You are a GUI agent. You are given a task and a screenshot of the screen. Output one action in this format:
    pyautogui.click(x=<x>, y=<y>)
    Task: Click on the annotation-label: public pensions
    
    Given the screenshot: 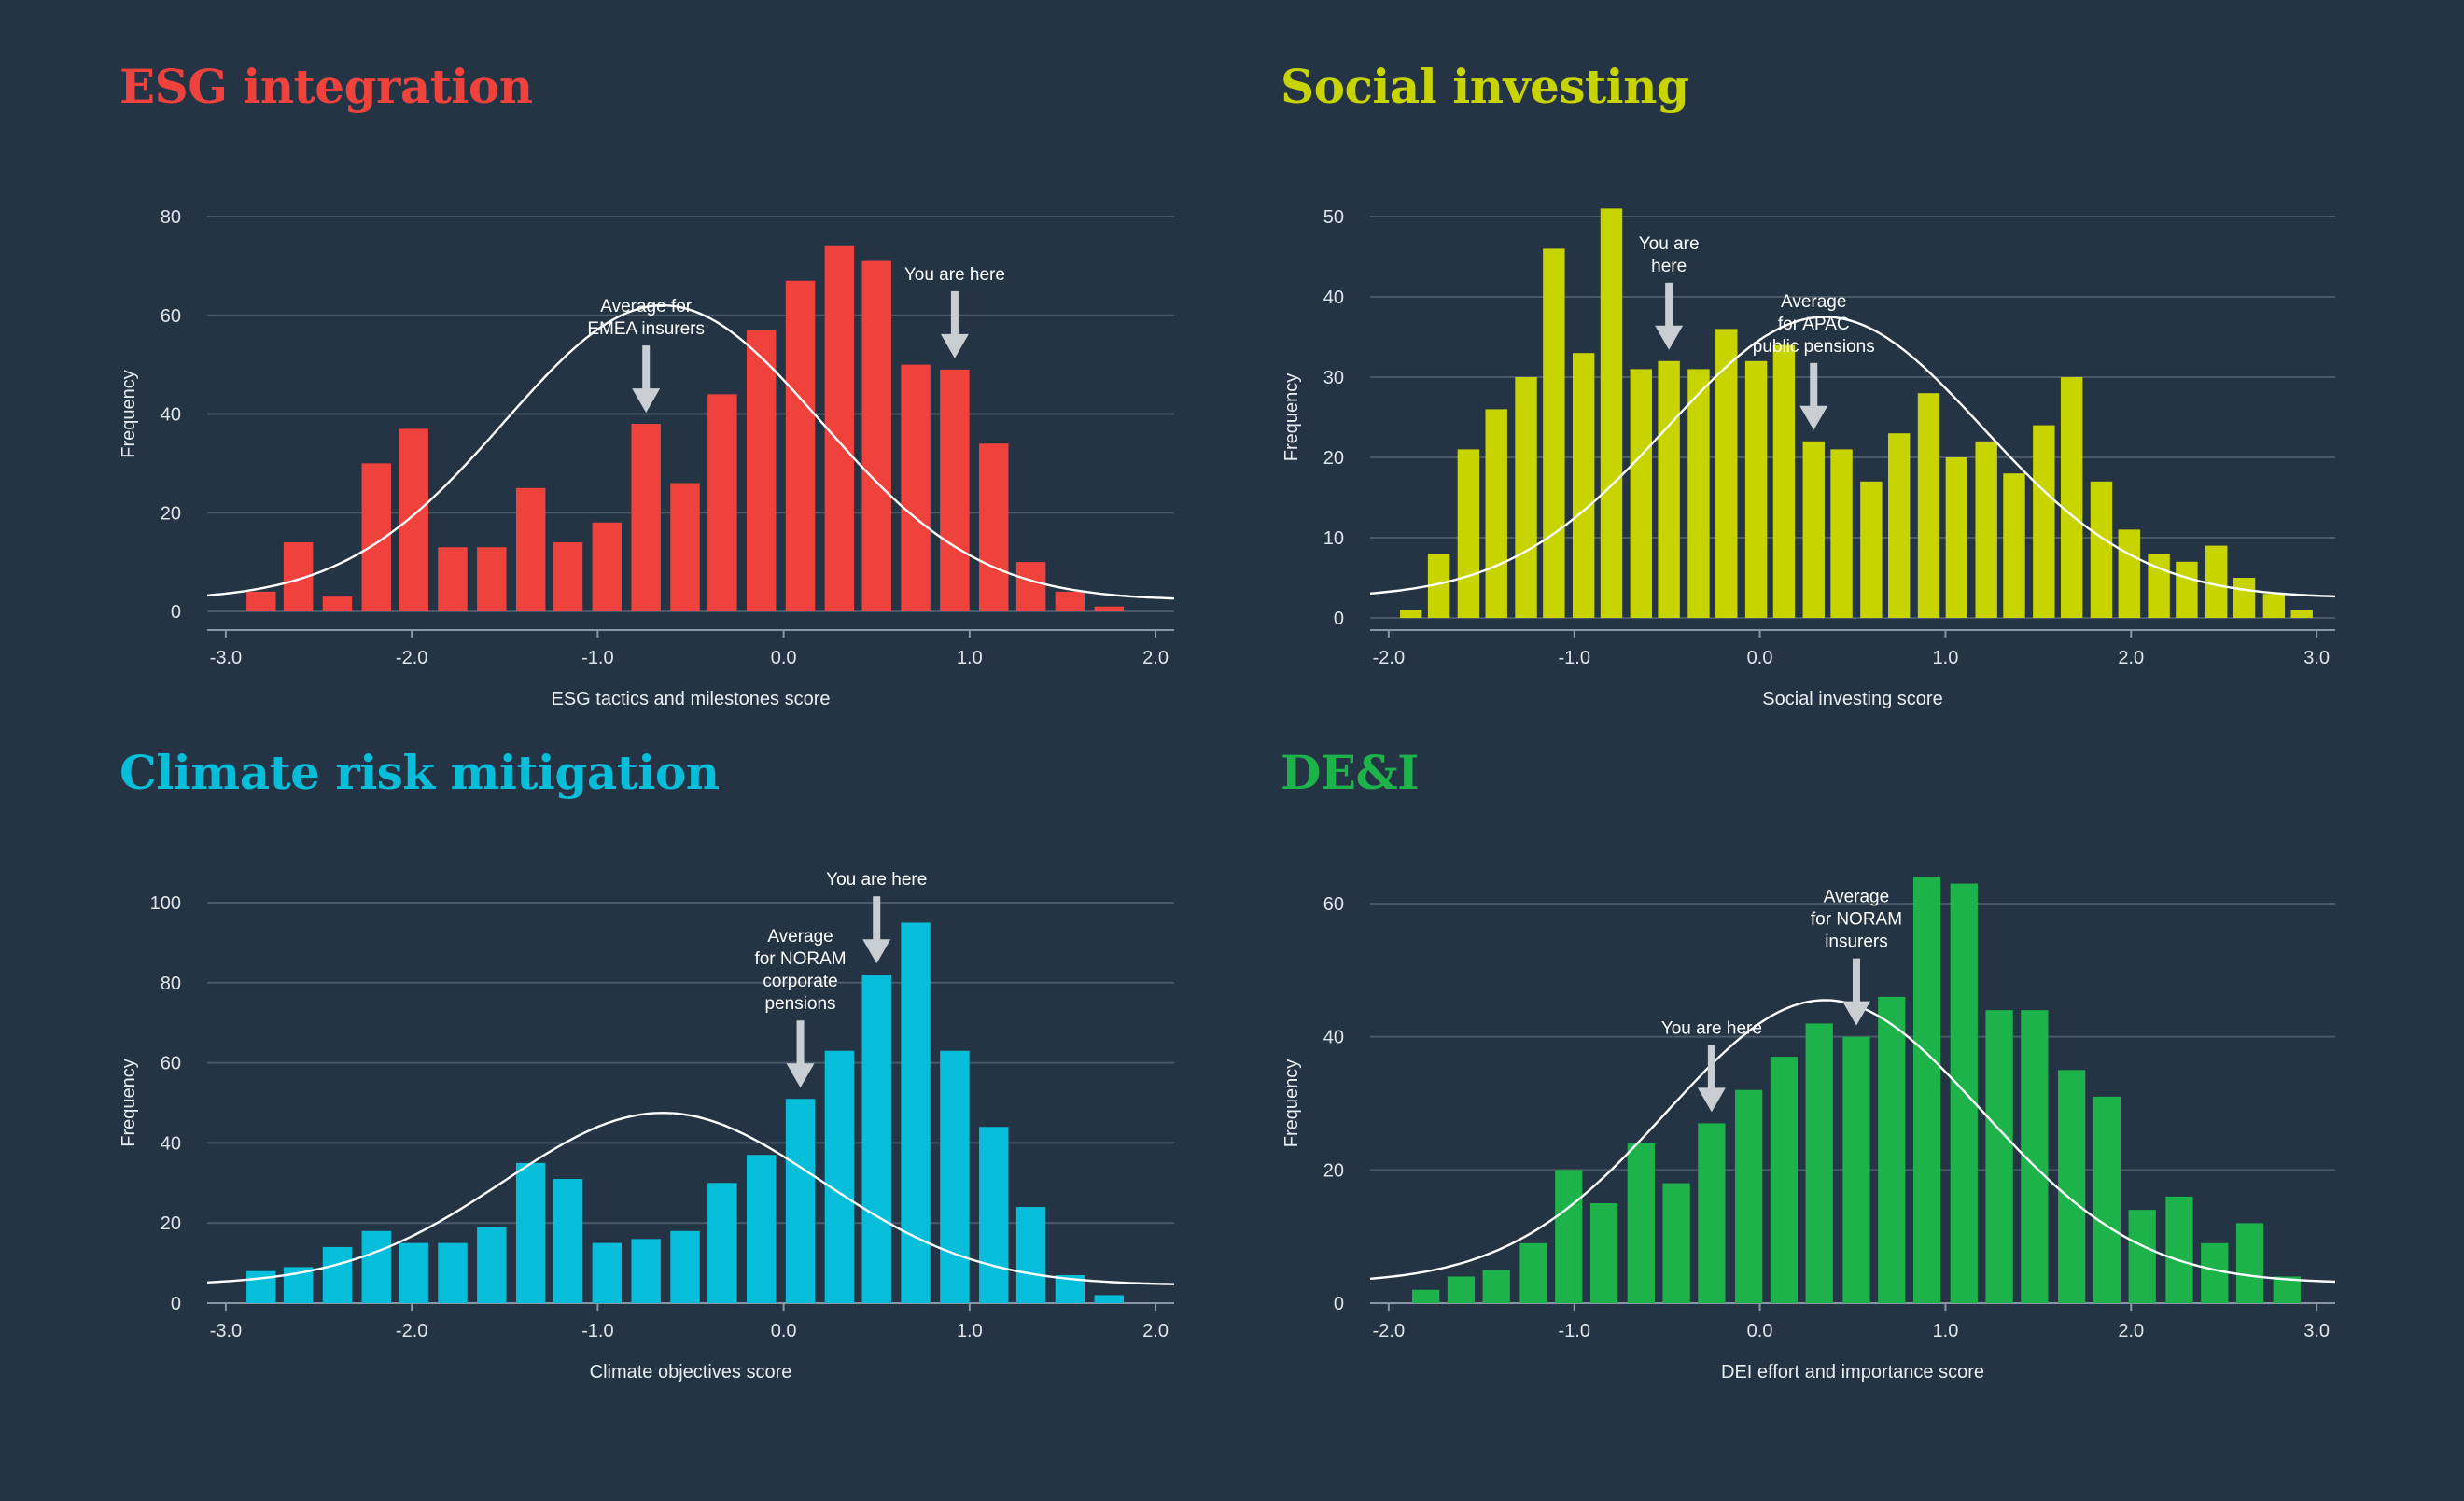 What is the action you would take?
    pyautogui.click(x=1814, y=347)
    